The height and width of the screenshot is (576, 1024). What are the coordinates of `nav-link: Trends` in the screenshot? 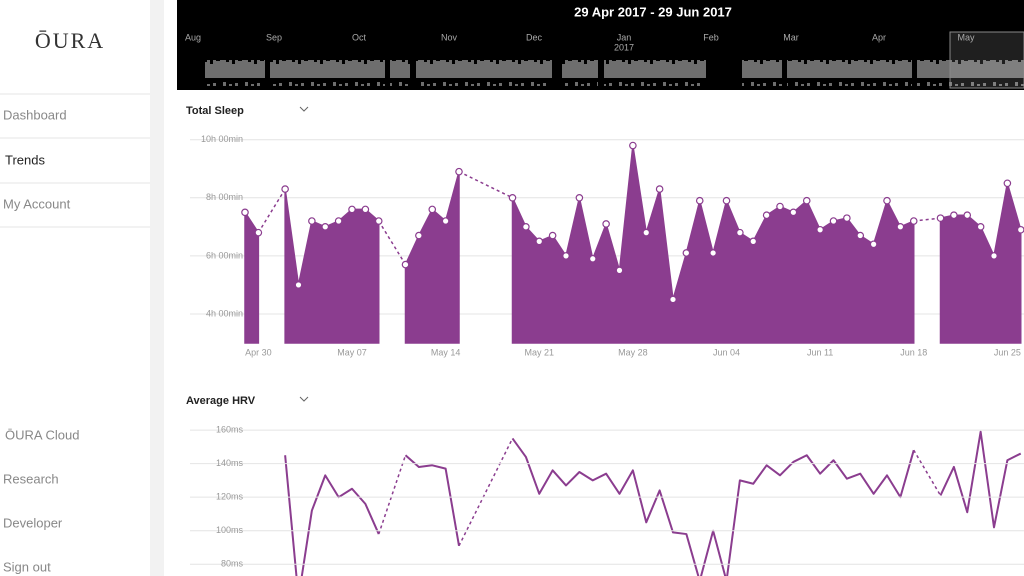 It's located at (25, 159).